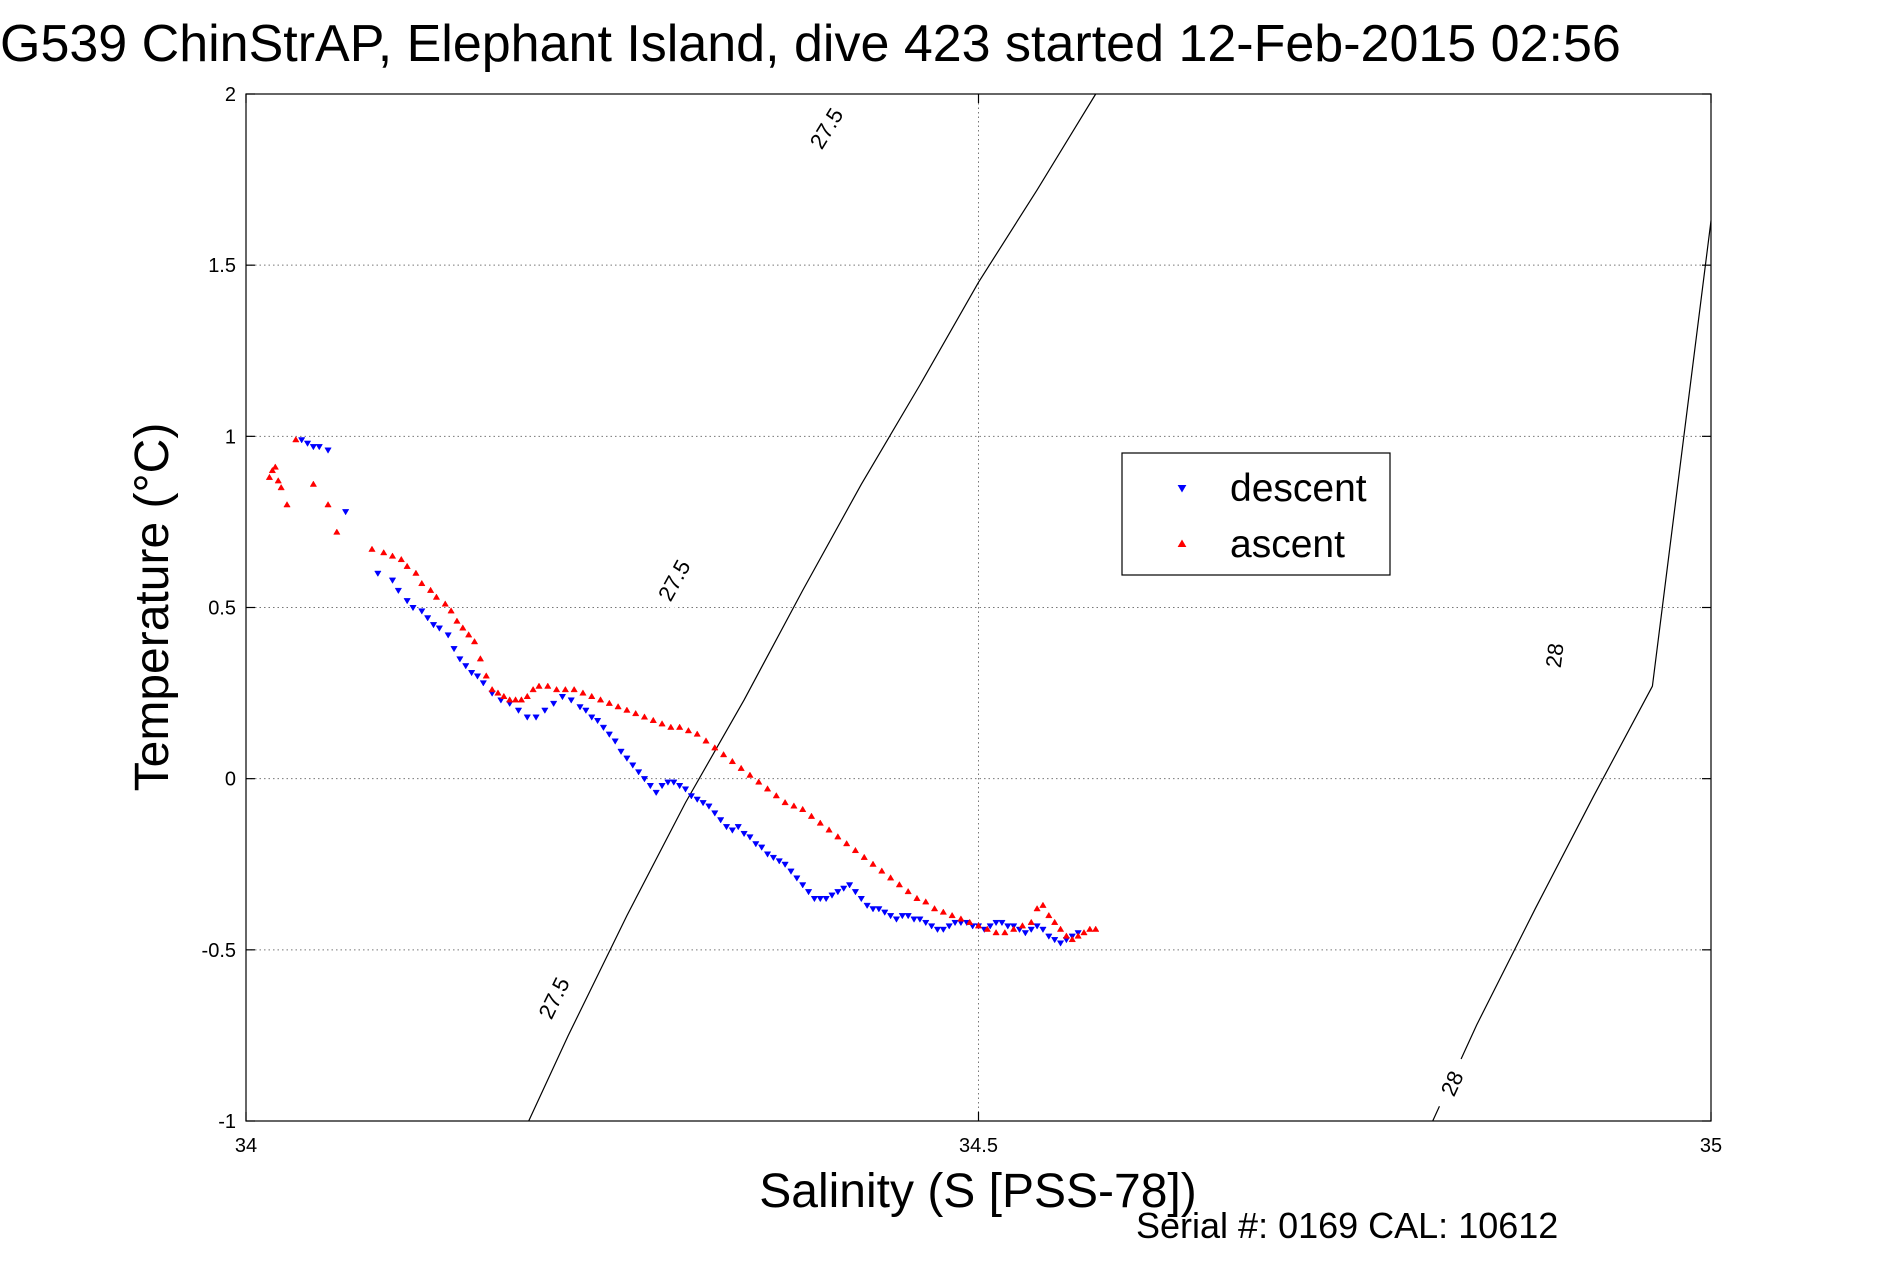 The image size is (1891, 1262). What do you see at coordinates (1182, 543) in the screenshot?
I see `legend-marker-ascent` at bounding box center [1182, 543].